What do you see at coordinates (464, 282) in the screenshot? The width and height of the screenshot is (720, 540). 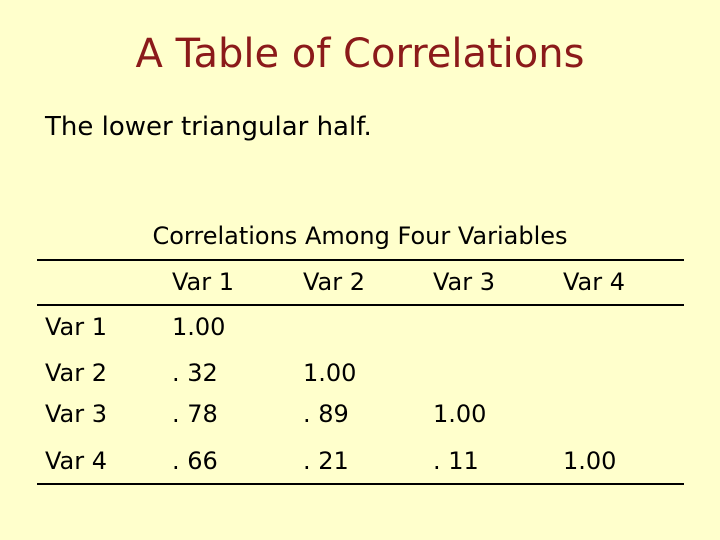 I see `column-header: Var 3` at bounding box center [464, 282].